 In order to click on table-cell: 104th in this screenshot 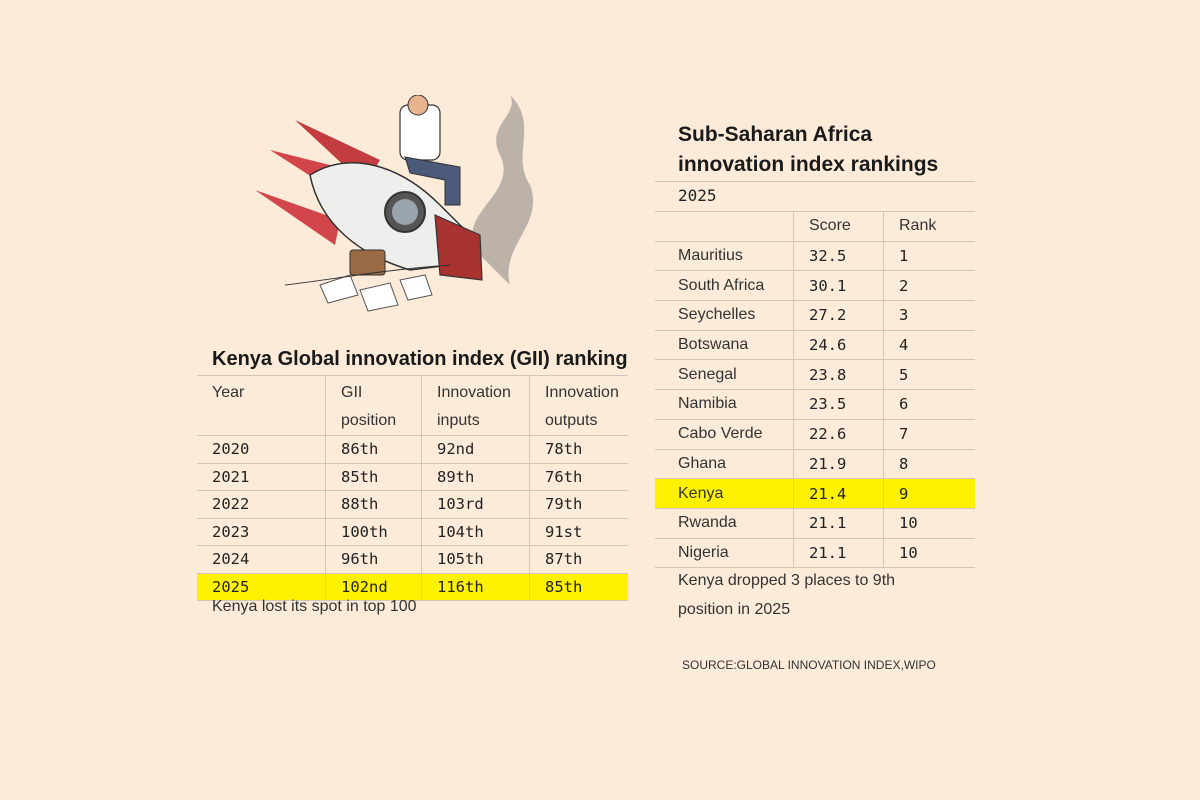, I will do `click(475, 531)`.